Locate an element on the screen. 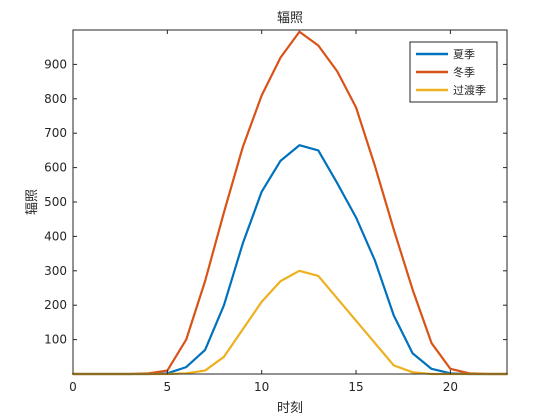 This screenshot has height=420, width=560. y-axis-title: 辐照 is located at coordinates (32, 202).